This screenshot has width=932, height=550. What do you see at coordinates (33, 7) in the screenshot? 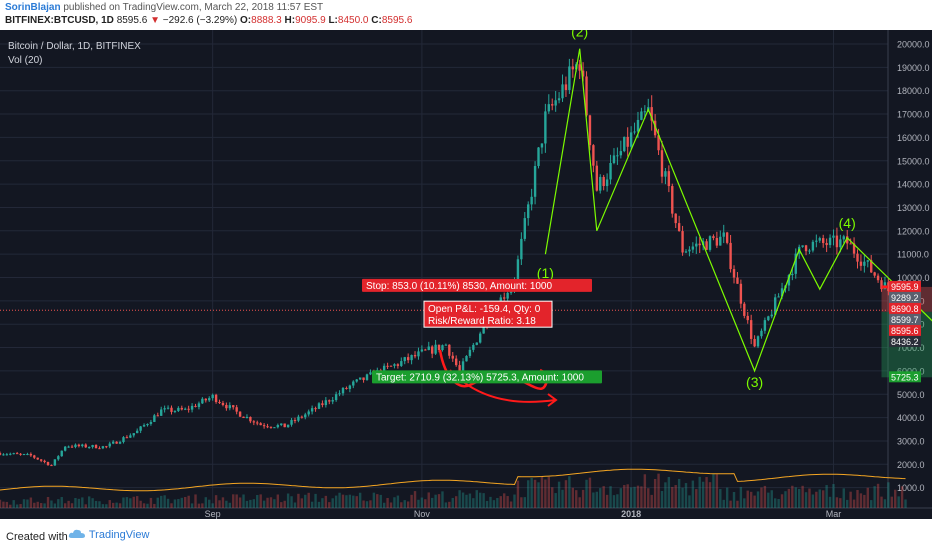
I see `author-link: SorinBlajan` at bounding box center [33, 7].